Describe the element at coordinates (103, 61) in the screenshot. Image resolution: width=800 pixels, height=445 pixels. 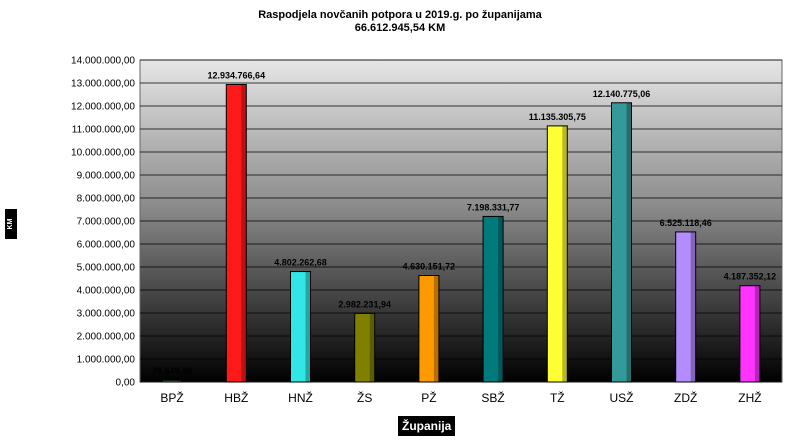
I see `y-tick-label: 14.000.000,00` at that location.